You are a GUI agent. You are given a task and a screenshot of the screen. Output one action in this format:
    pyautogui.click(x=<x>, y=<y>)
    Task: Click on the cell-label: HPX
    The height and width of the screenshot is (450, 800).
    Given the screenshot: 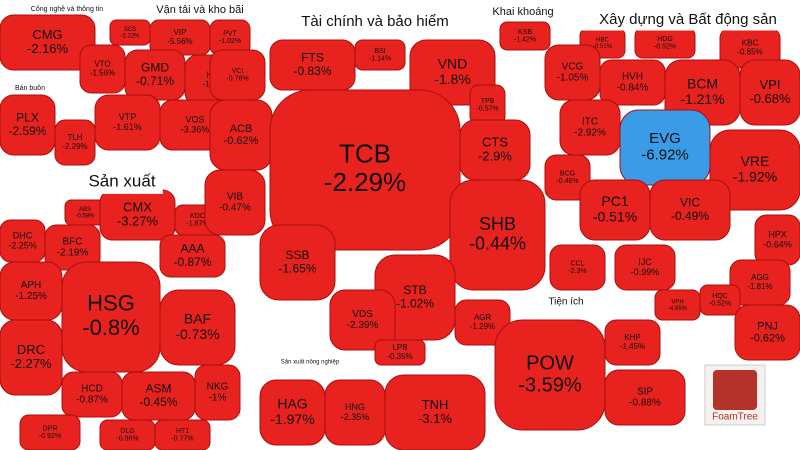 What is the action you would take?
    pyautogui.click(x=777, y=234)
    